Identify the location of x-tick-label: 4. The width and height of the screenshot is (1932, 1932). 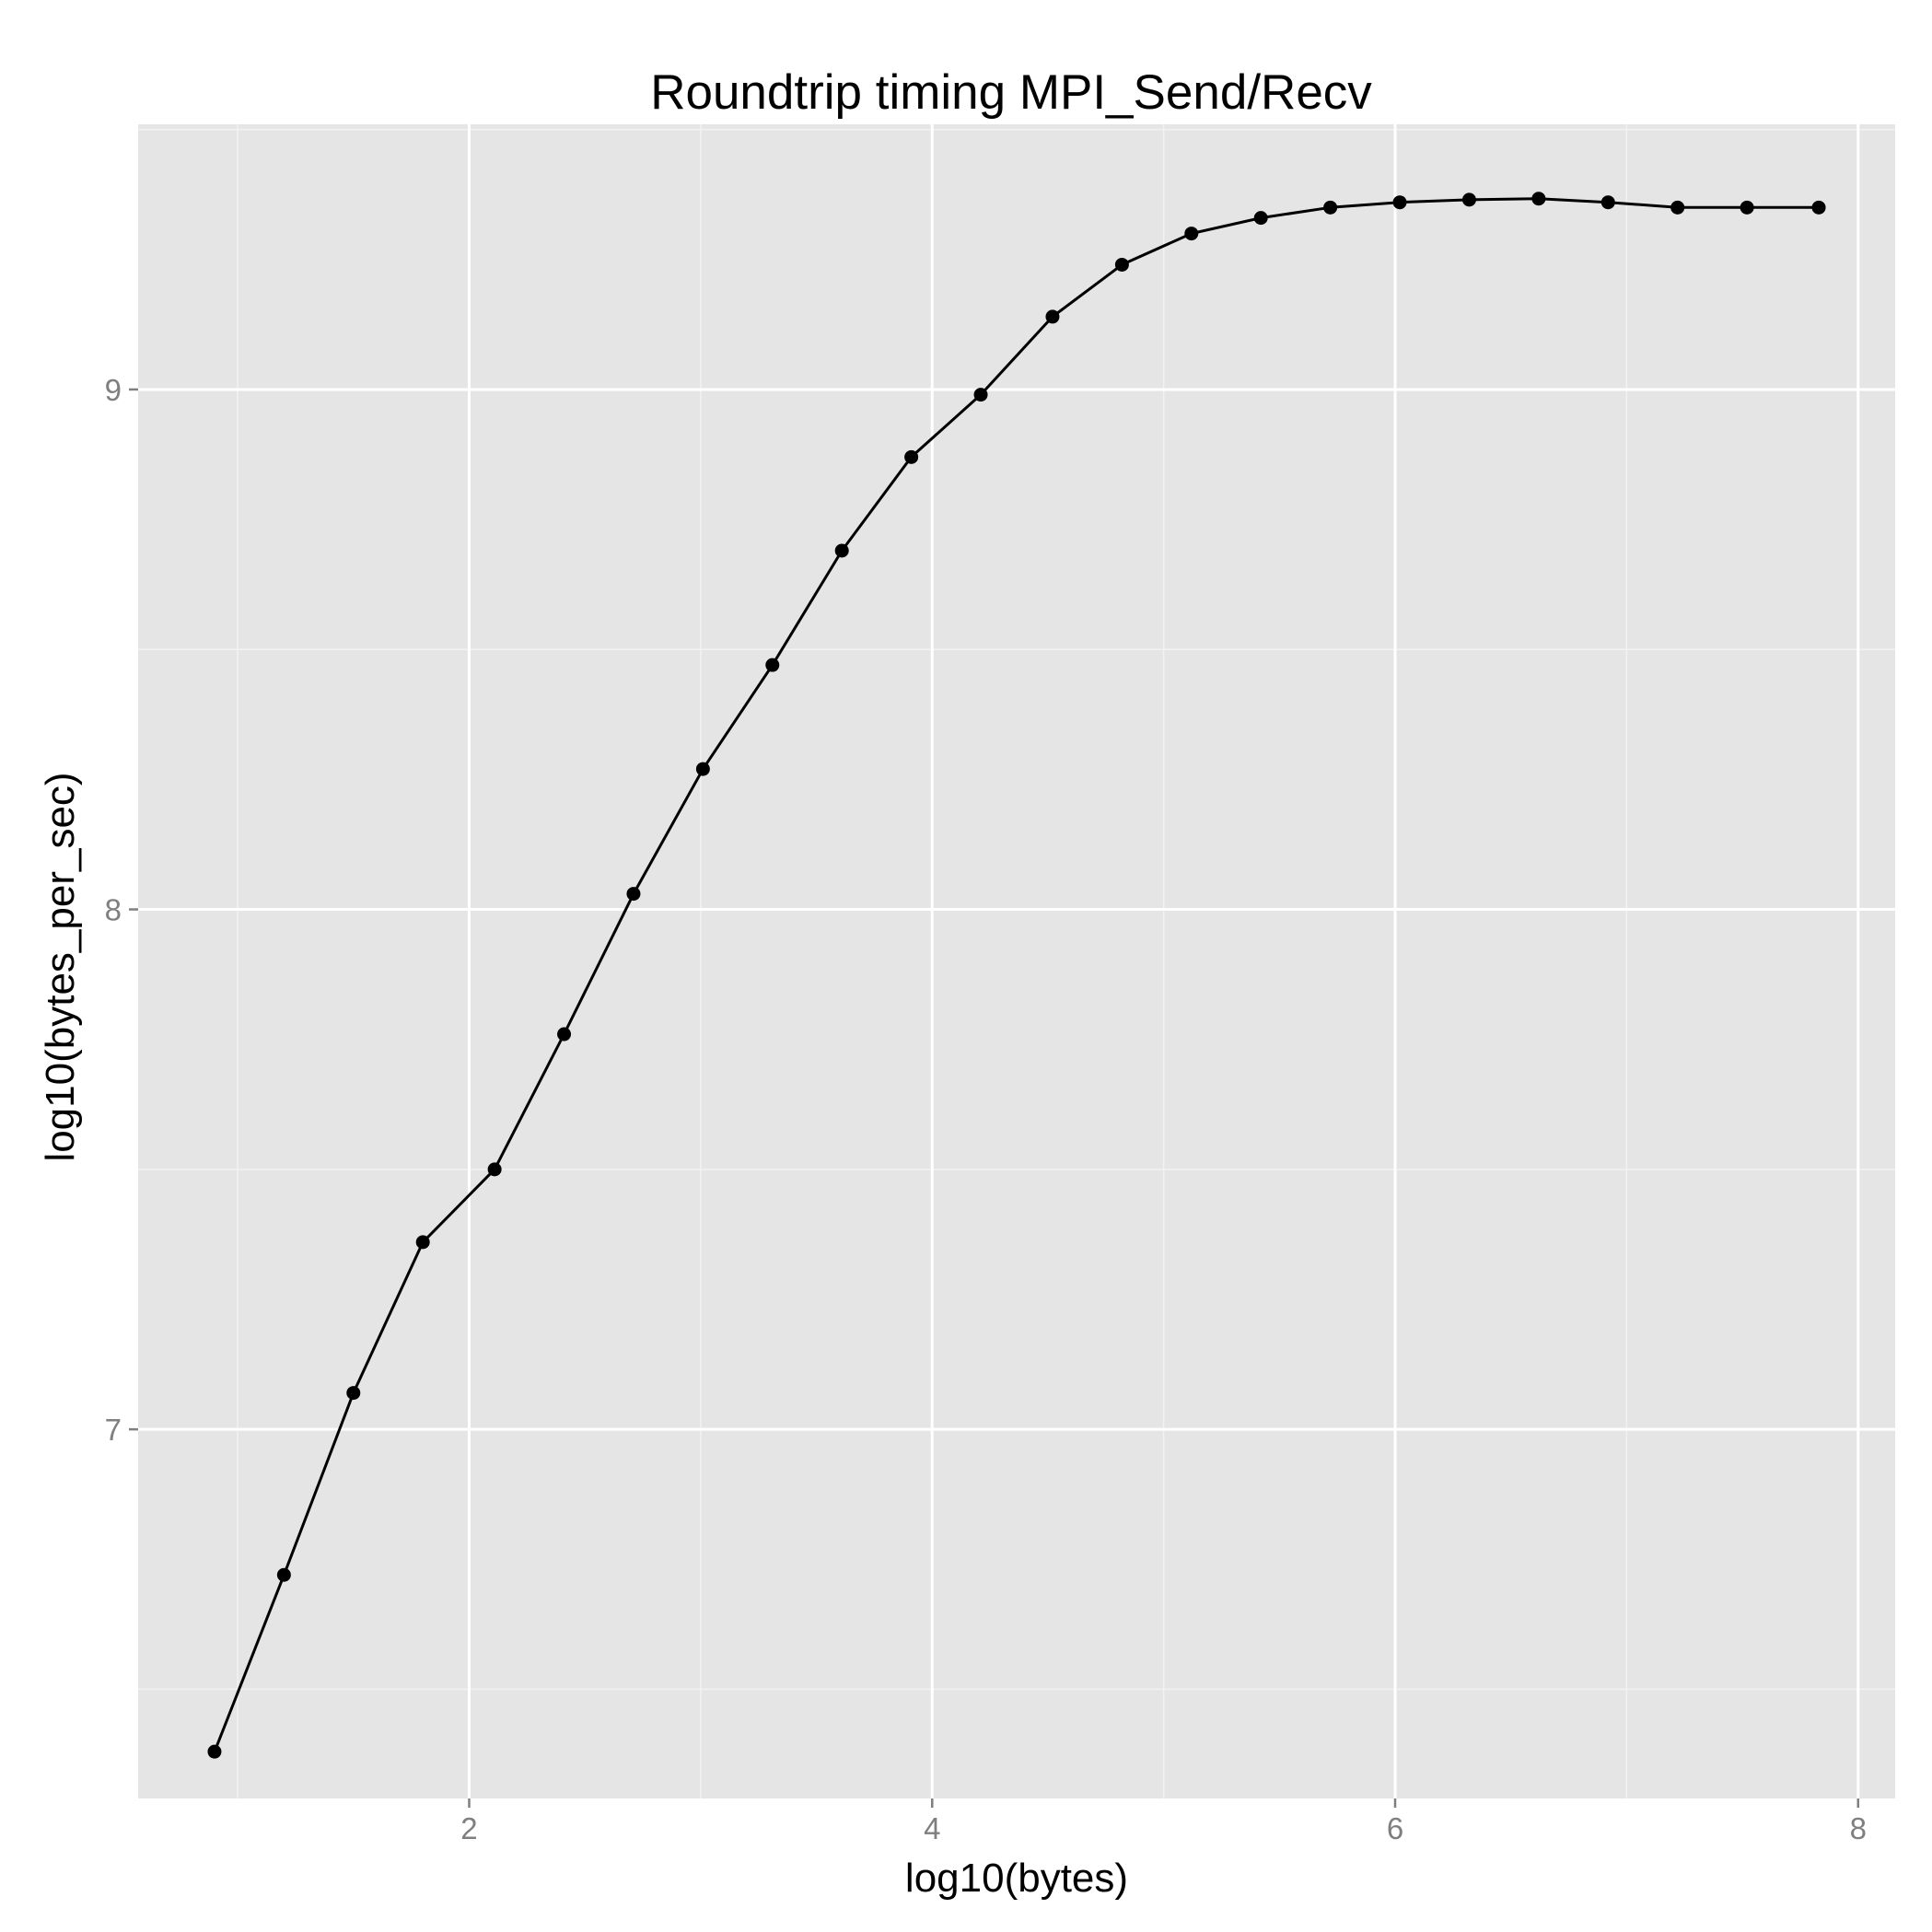
(932, 1828).